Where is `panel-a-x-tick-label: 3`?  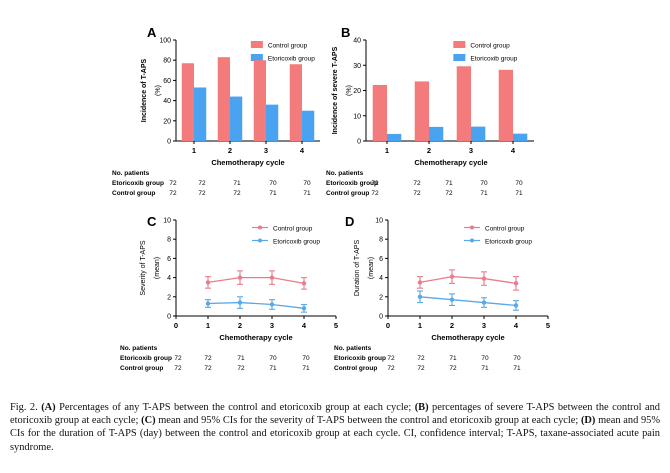
panel-a-x-tick-label: 3 is located at coordinates (266, 150).